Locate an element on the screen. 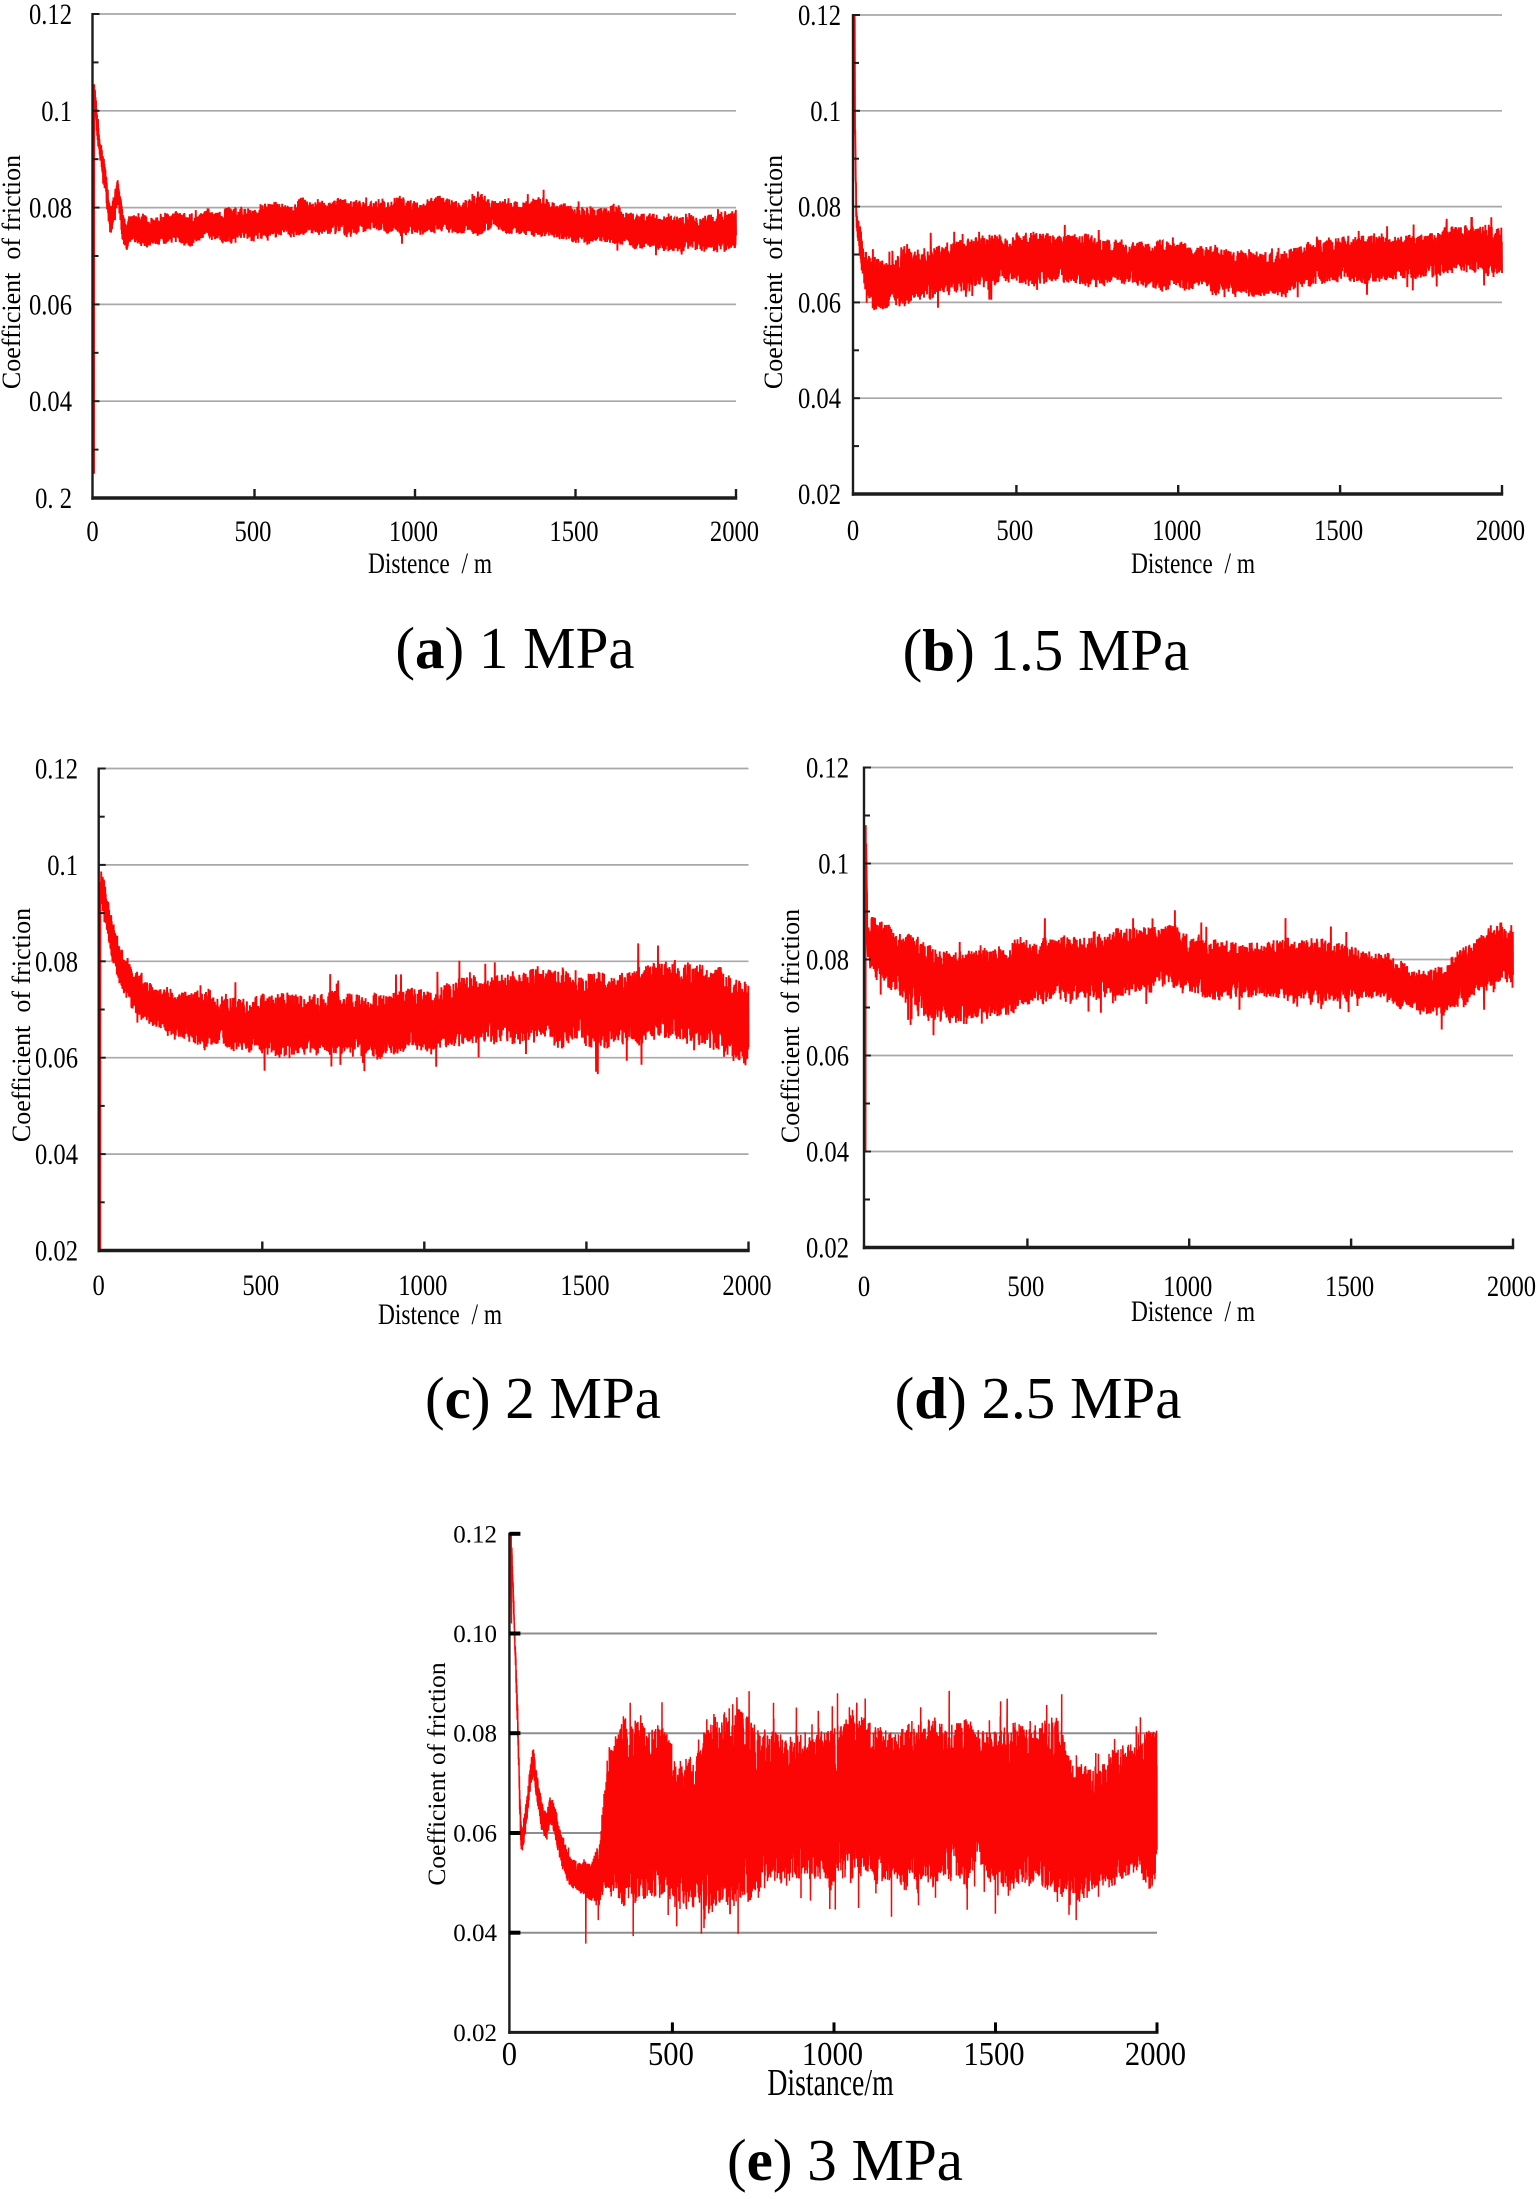  svg-text: (d) 2.5 MPa is located at coordinates (1038, 1398).